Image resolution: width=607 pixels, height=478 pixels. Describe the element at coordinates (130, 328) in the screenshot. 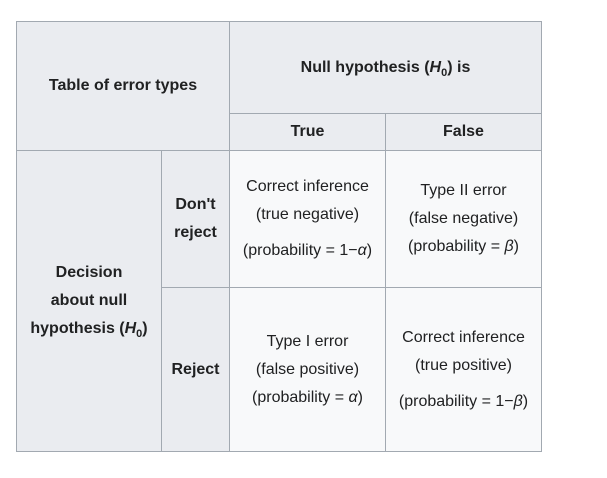

I see `decision-symbol: H` at that location.